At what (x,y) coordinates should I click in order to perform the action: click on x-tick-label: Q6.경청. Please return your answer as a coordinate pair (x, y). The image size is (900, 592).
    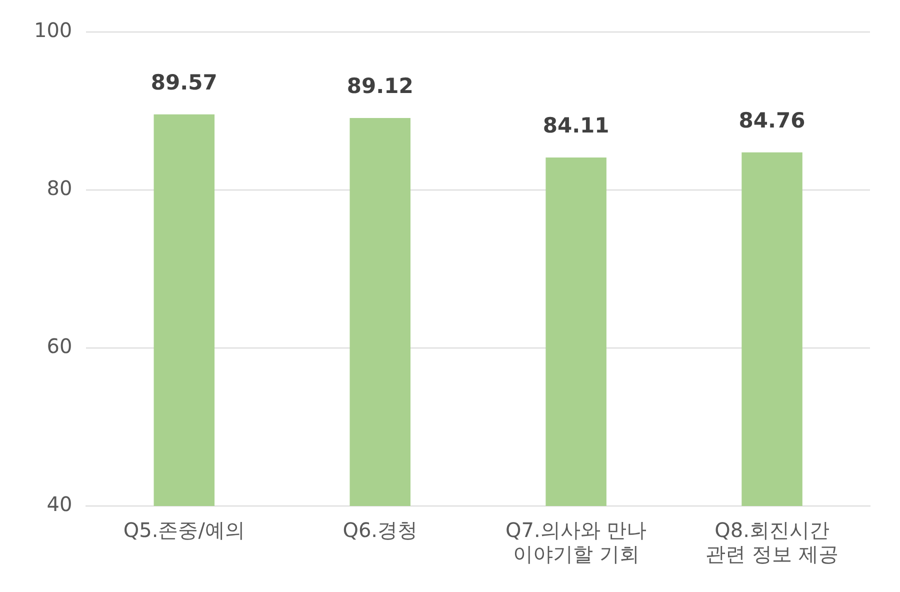
    Looking at the image, I should click on (380, 530).